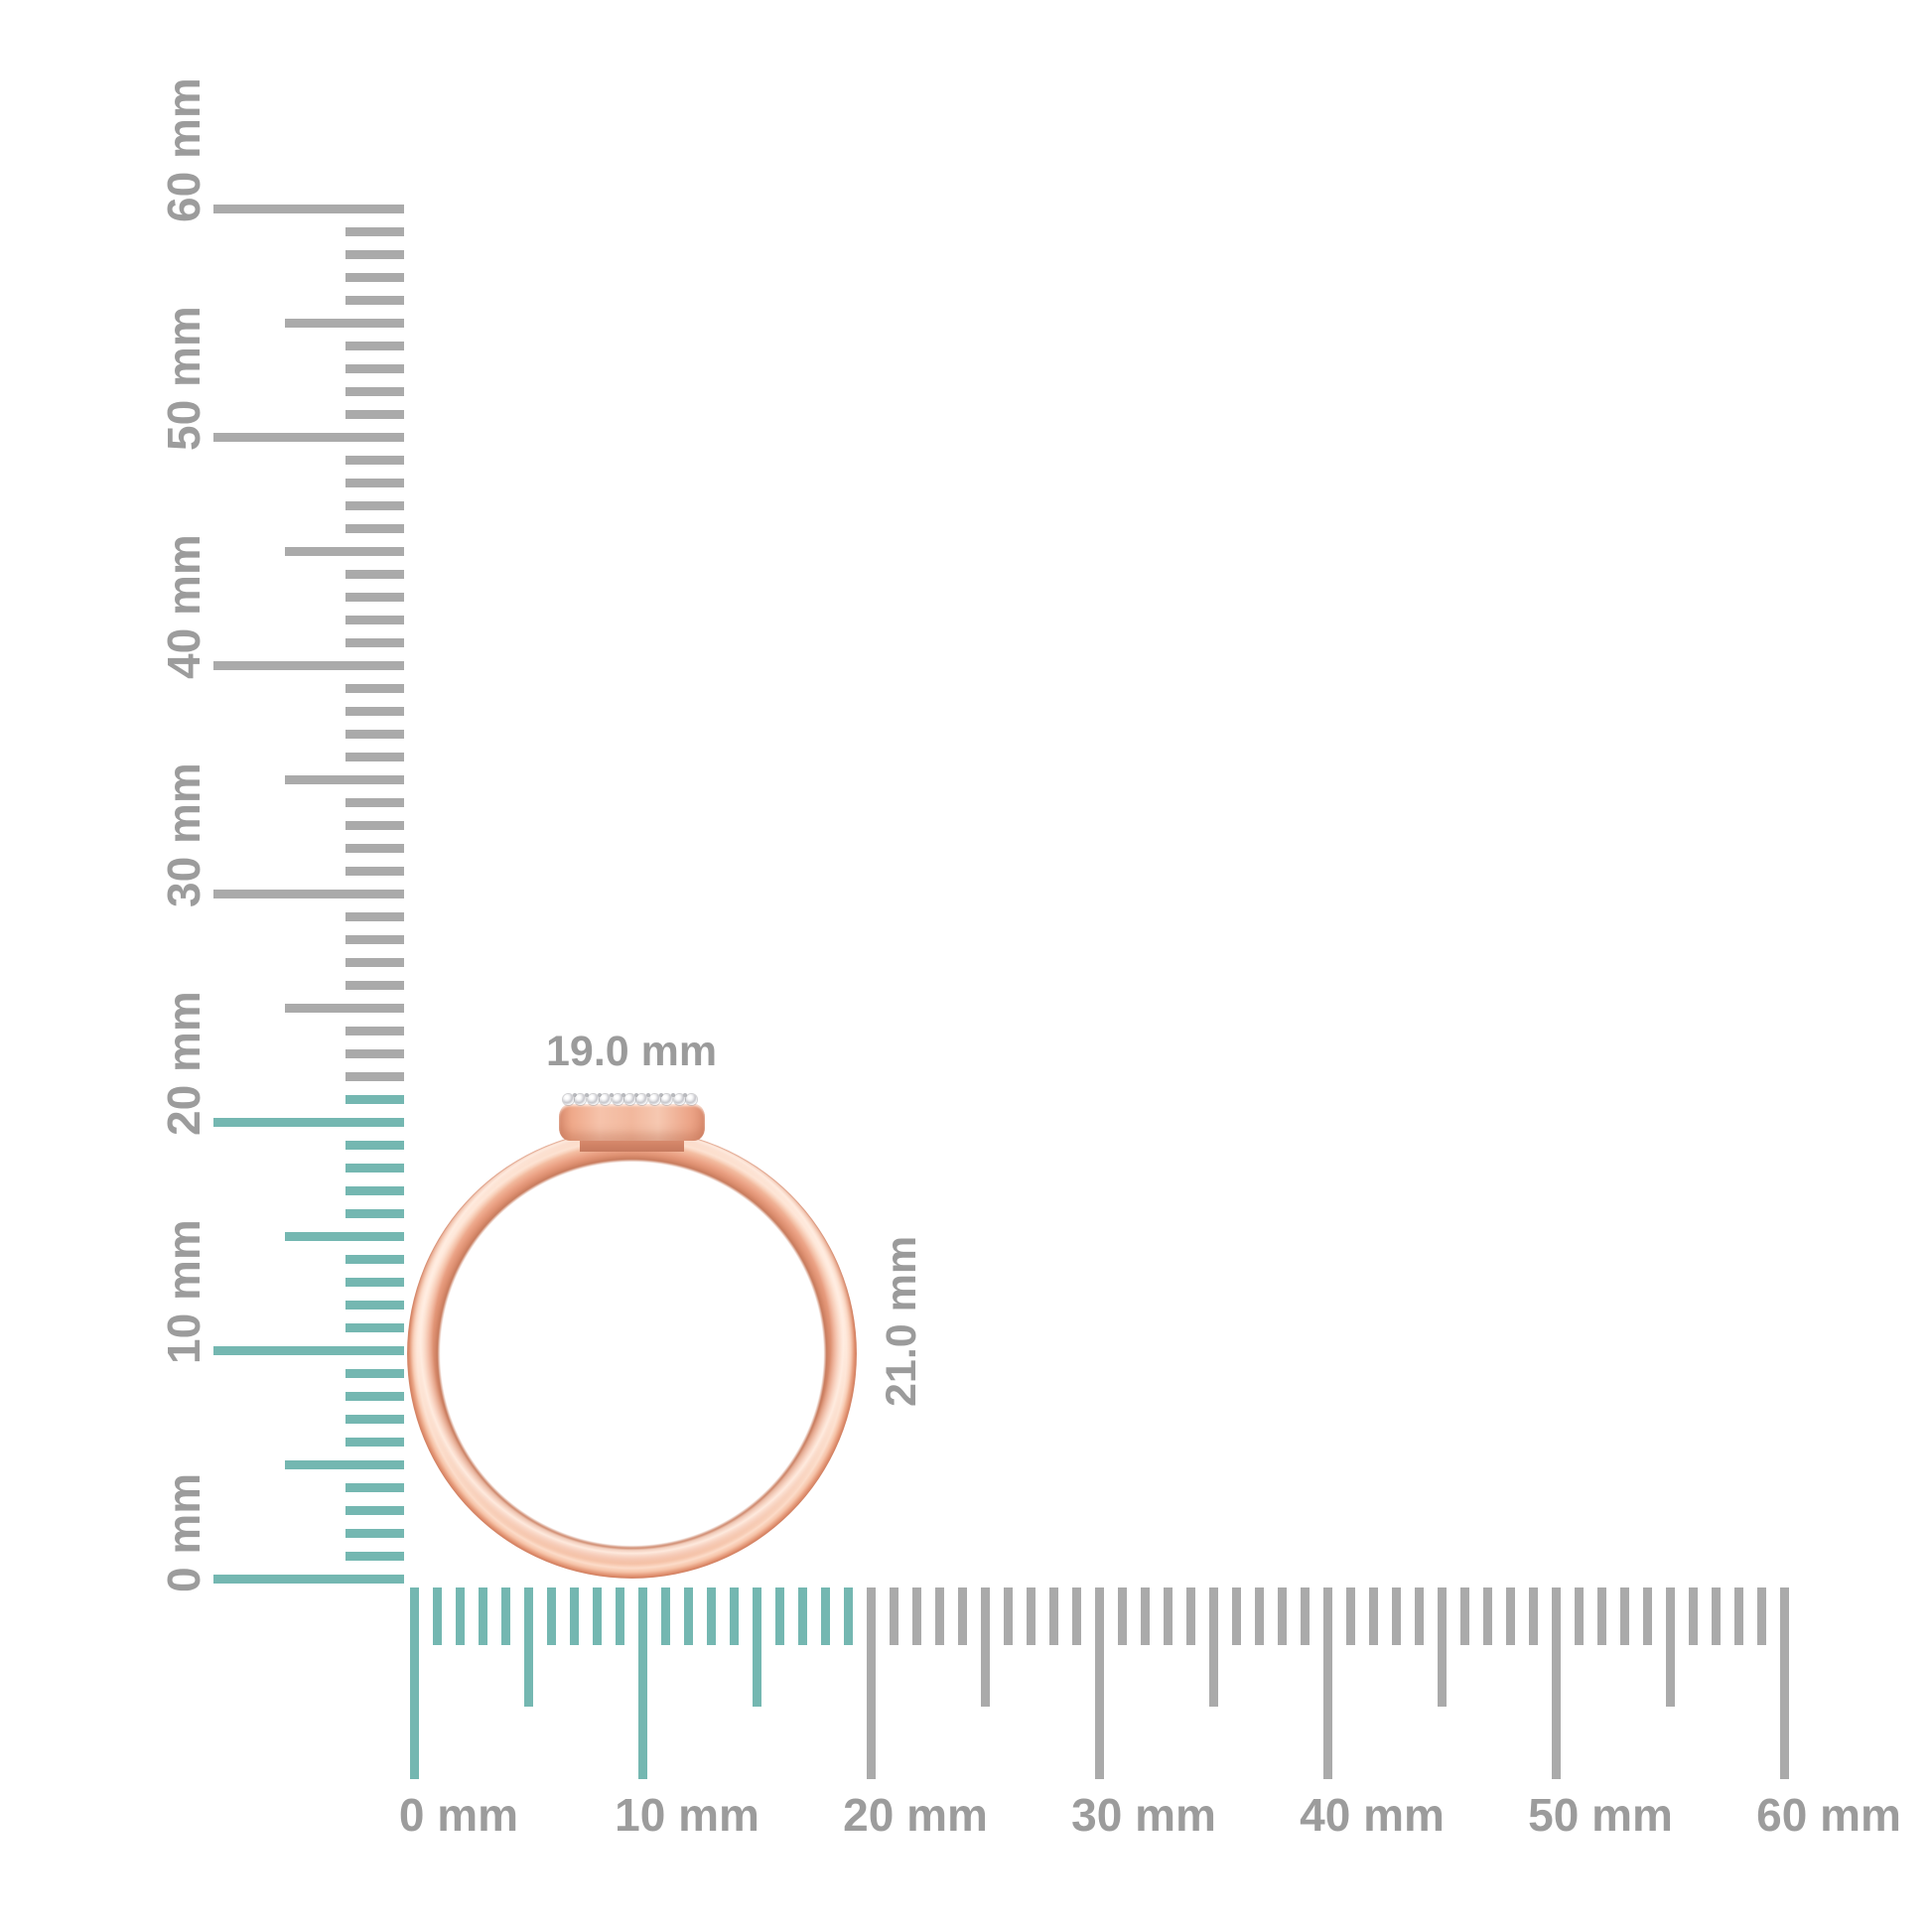  Describe the element at coordinates (1828, 1815) in the screenshot. I see `horizontal-ruler-label: 60 mm` at that location.